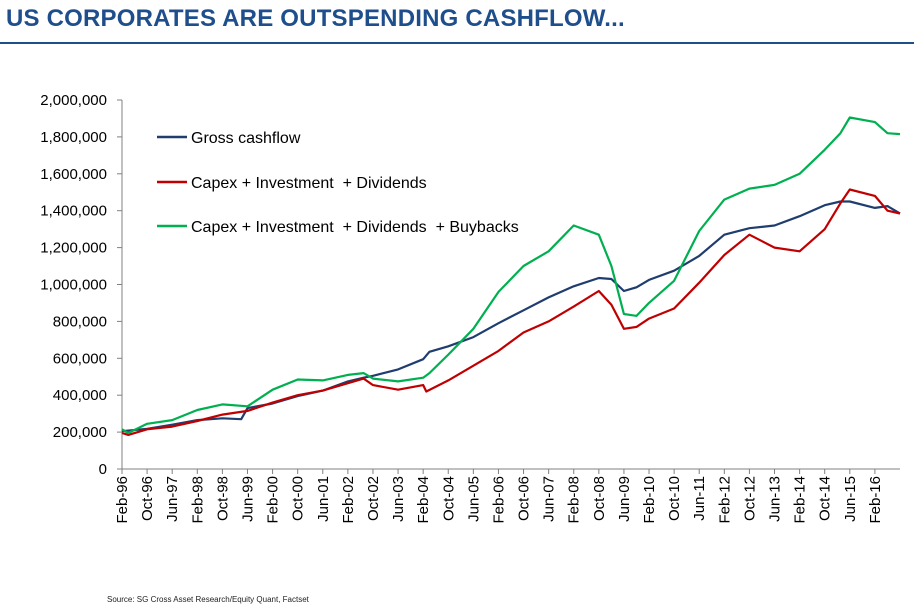  What do you see at coordinates (197, 500) in the screenshot?
I see `x-tick-label: Feb-98` at bounding box center [197, 500].